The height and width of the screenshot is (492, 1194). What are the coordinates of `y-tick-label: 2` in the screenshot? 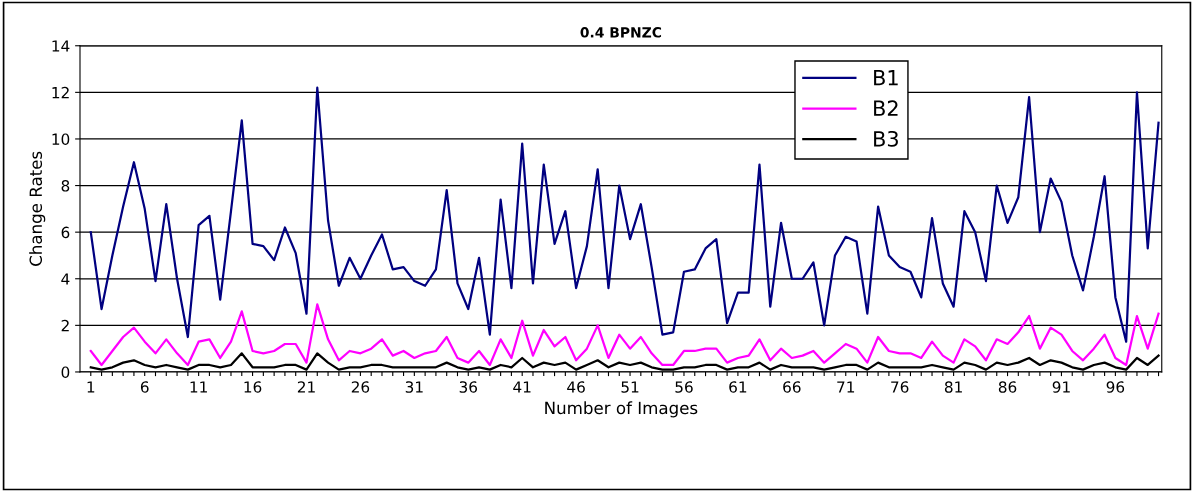 It's located at (65, 325).